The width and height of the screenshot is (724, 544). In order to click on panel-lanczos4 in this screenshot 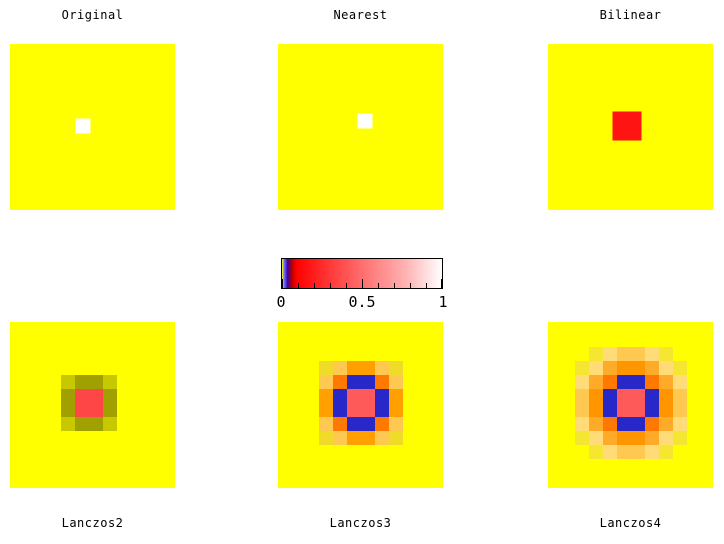, I will do `click(630, 405)`.